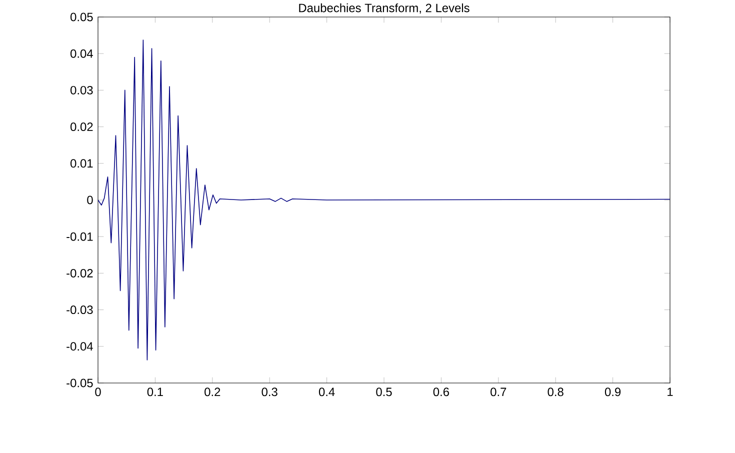  I want to click on x-tick-label: 0.5, so click(384, 392).